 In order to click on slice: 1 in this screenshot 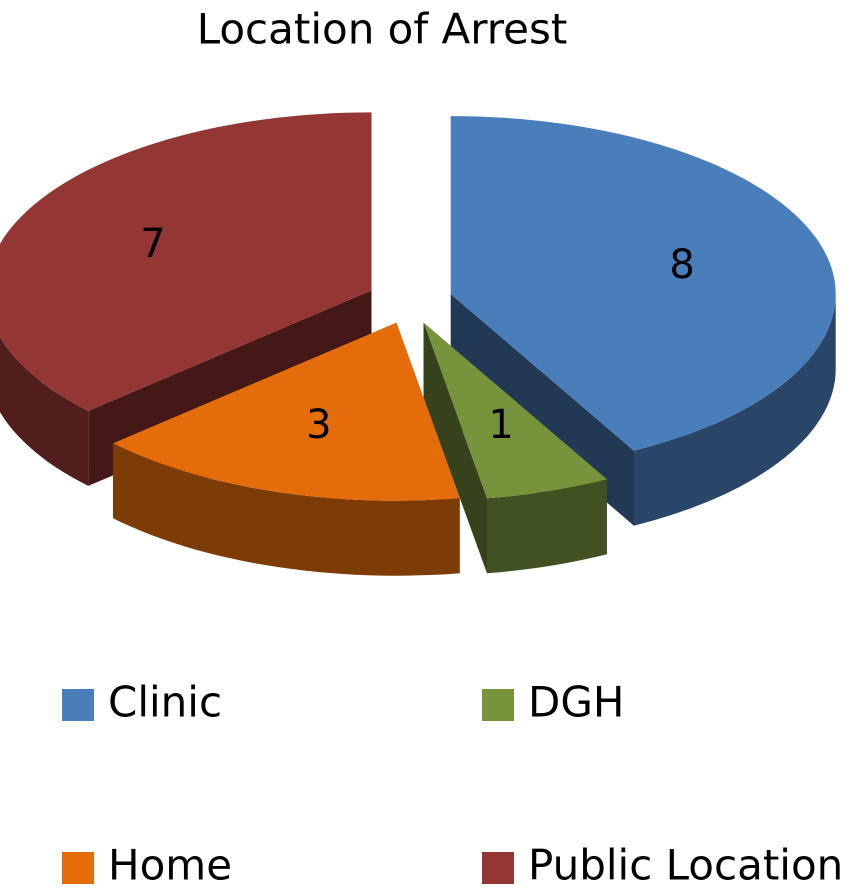, I will do `click(515, 448)`.